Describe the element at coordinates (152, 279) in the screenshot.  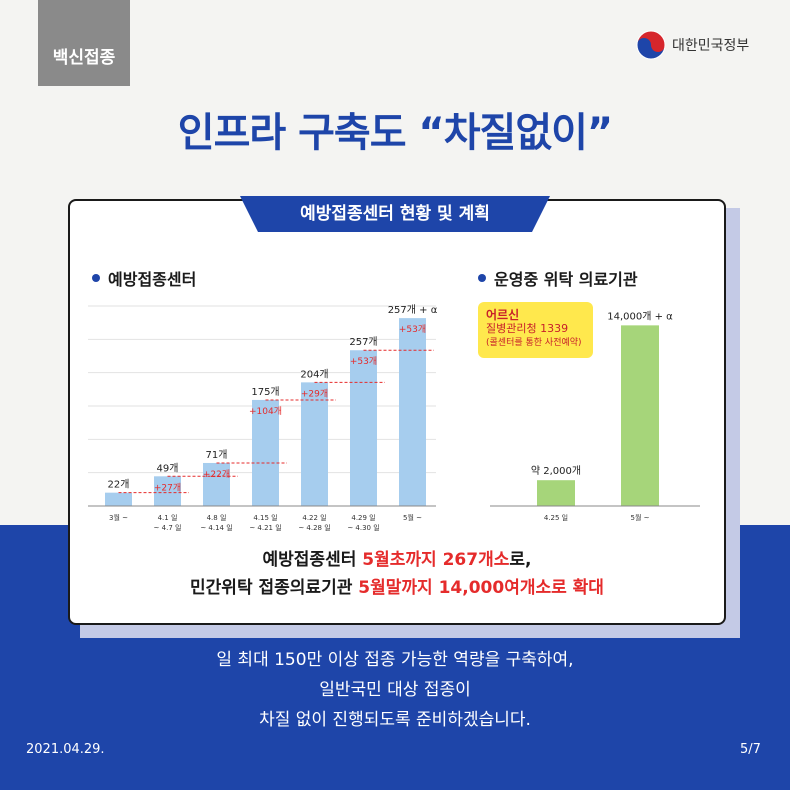
I see `left-section-label: 예방접종센터` at that location.